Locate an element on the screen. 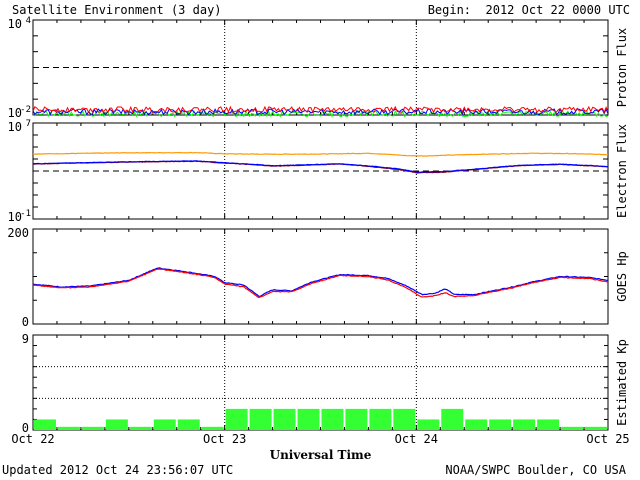  series-darkred is located at coordinates (320, 167).